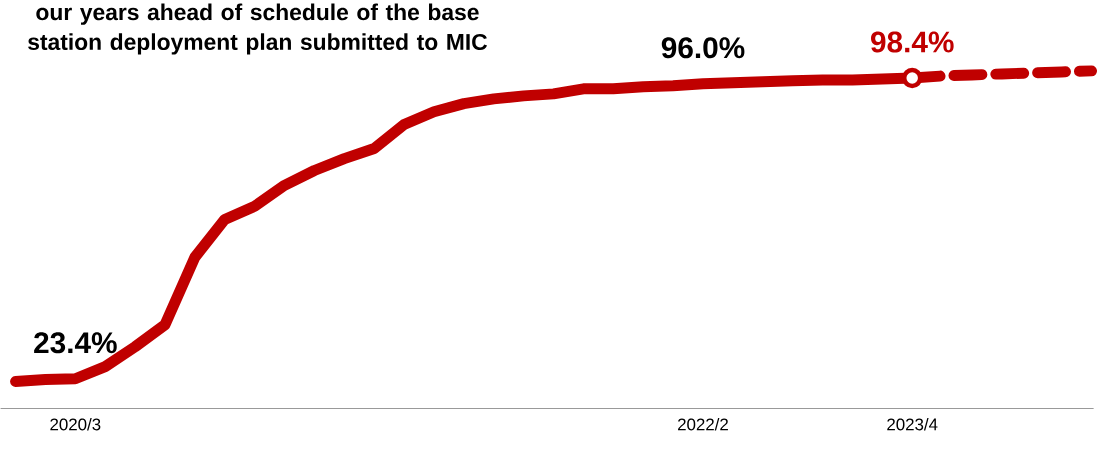 This screenshot has height=452, width=1097. I want to click on annotation: 98.4%, so click(912, 42).